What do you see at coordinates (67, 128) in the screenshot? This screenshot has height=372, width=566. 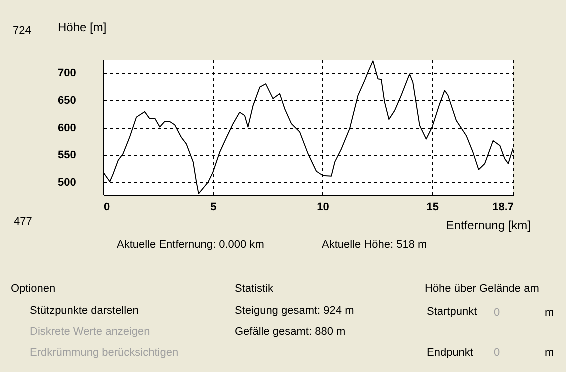 I see `y-tick-label: 600` at bounding box center [67, 128].